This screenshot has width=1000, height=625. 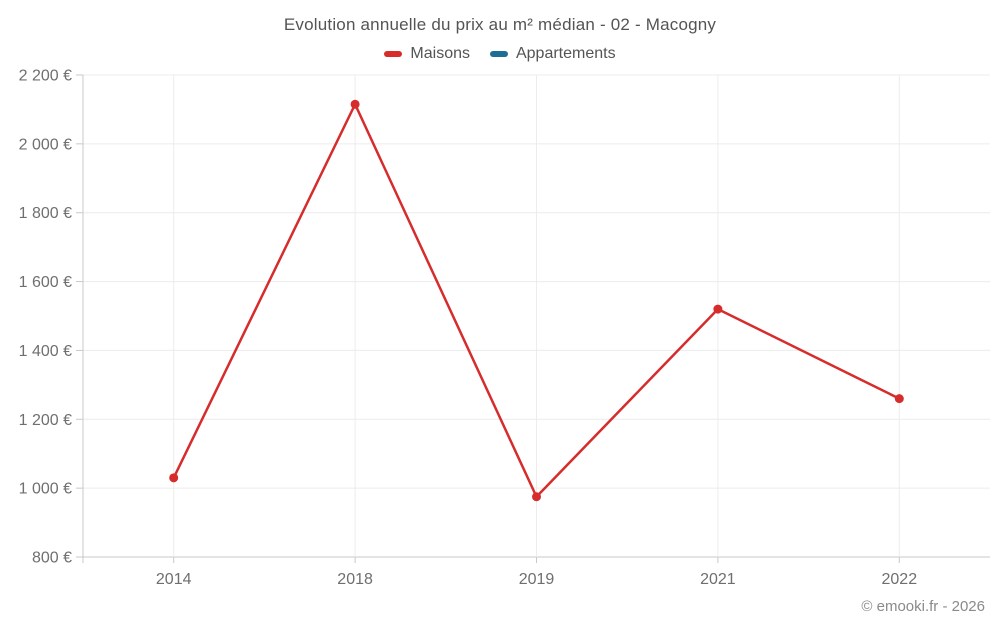 I want to click on y-tick-label: 800 €, so click(x=52, y=558).